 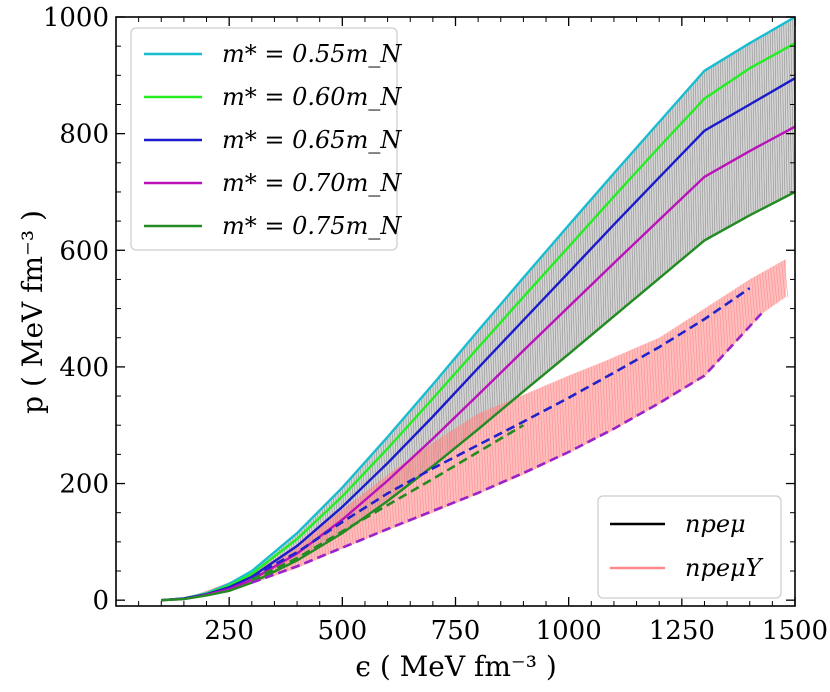 I want to click on y-axis-label: p ( MeV fm⁻³ ), so click(x=32, y=312).